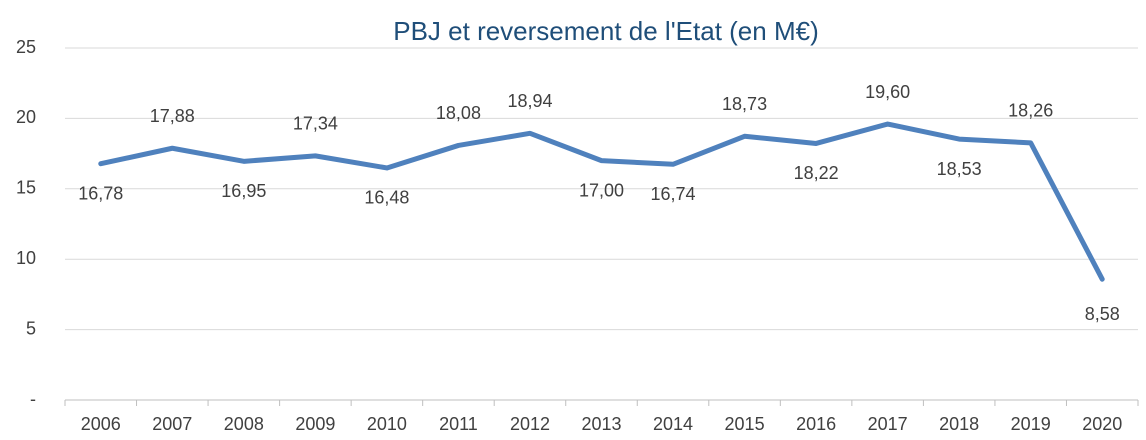  I want to click on y-tick-label: 5, so click(31, 328).